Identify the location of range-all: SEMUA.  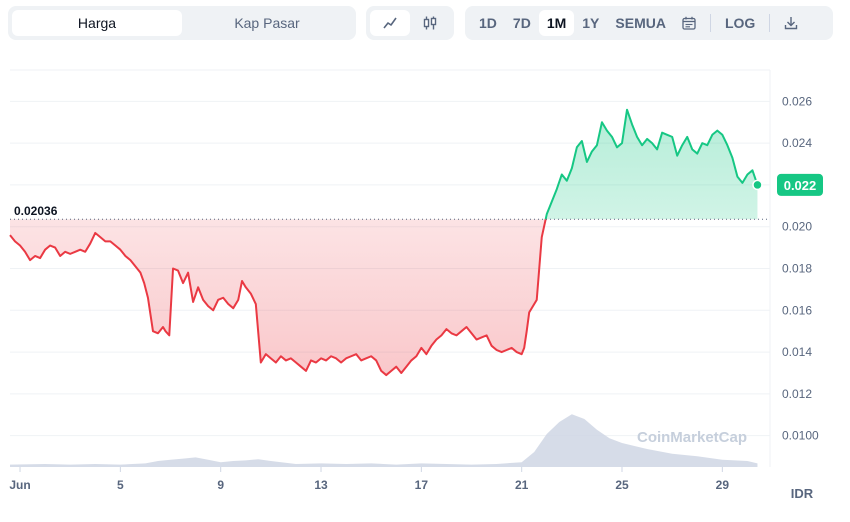
(640, 23).